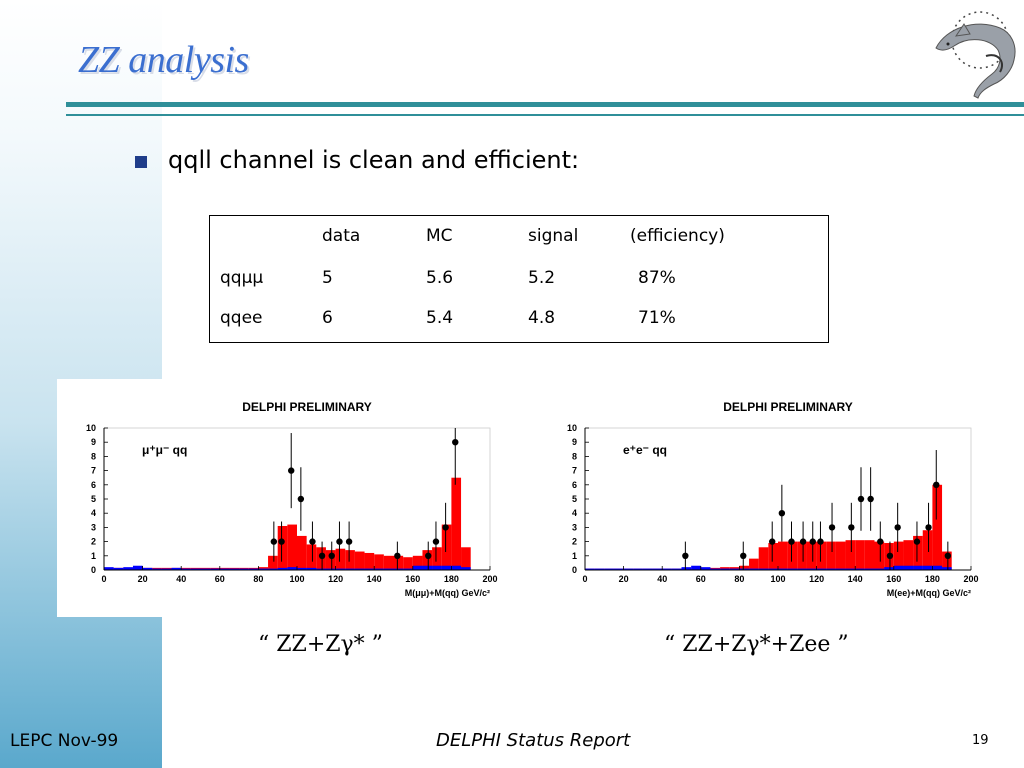  Describe the element at coordinates (574, 442) in the screenshot. I see `y-tick-label: 9` at that location.